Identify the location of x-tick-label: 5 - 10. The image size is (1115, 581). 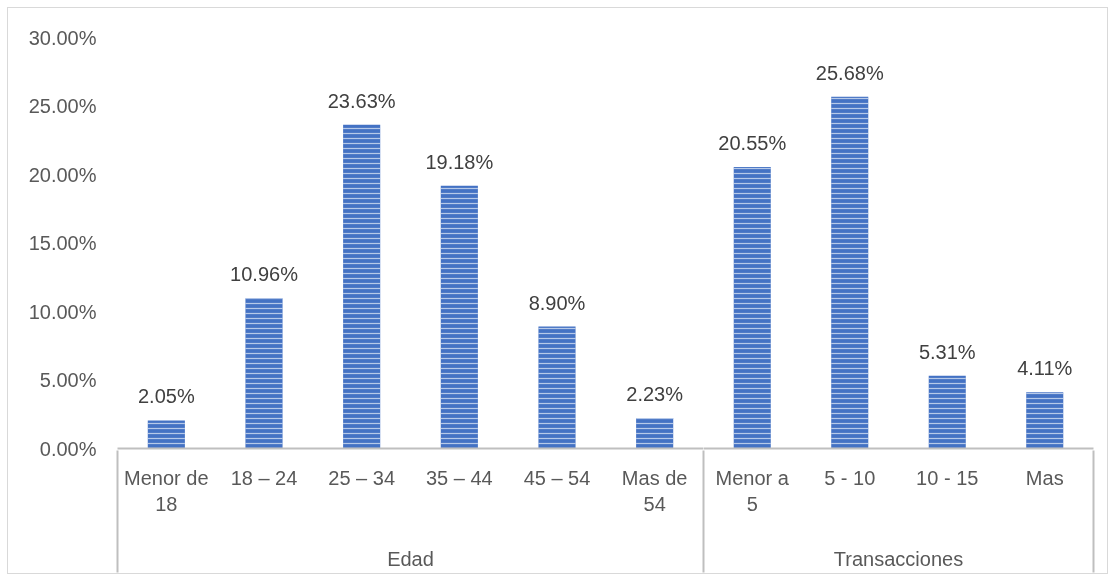
(850, 477).